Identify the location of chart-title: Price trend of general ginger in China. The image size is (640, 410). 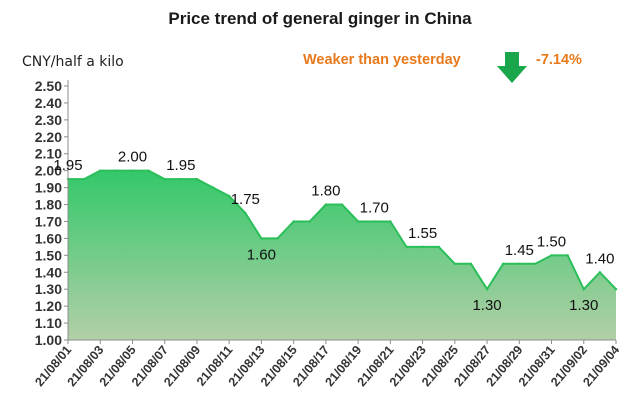
(320, 18).